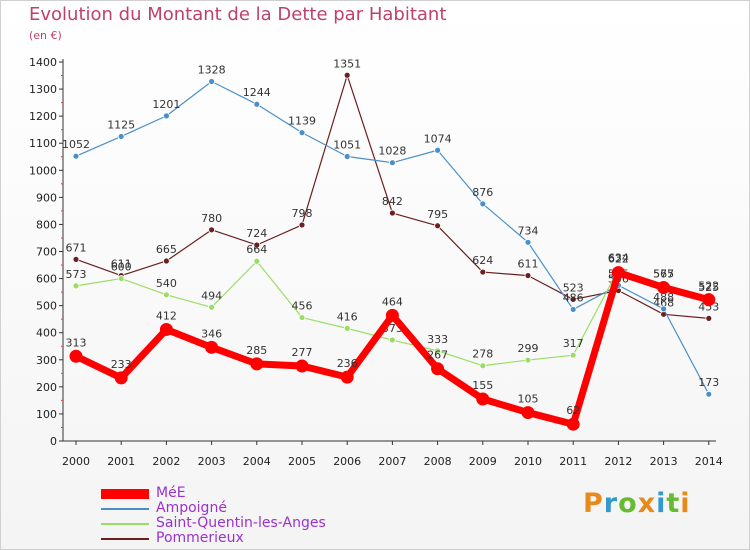  Describe the element at coordinates (437, 214) in the screenshot. I see `data-label: 795` at that location.